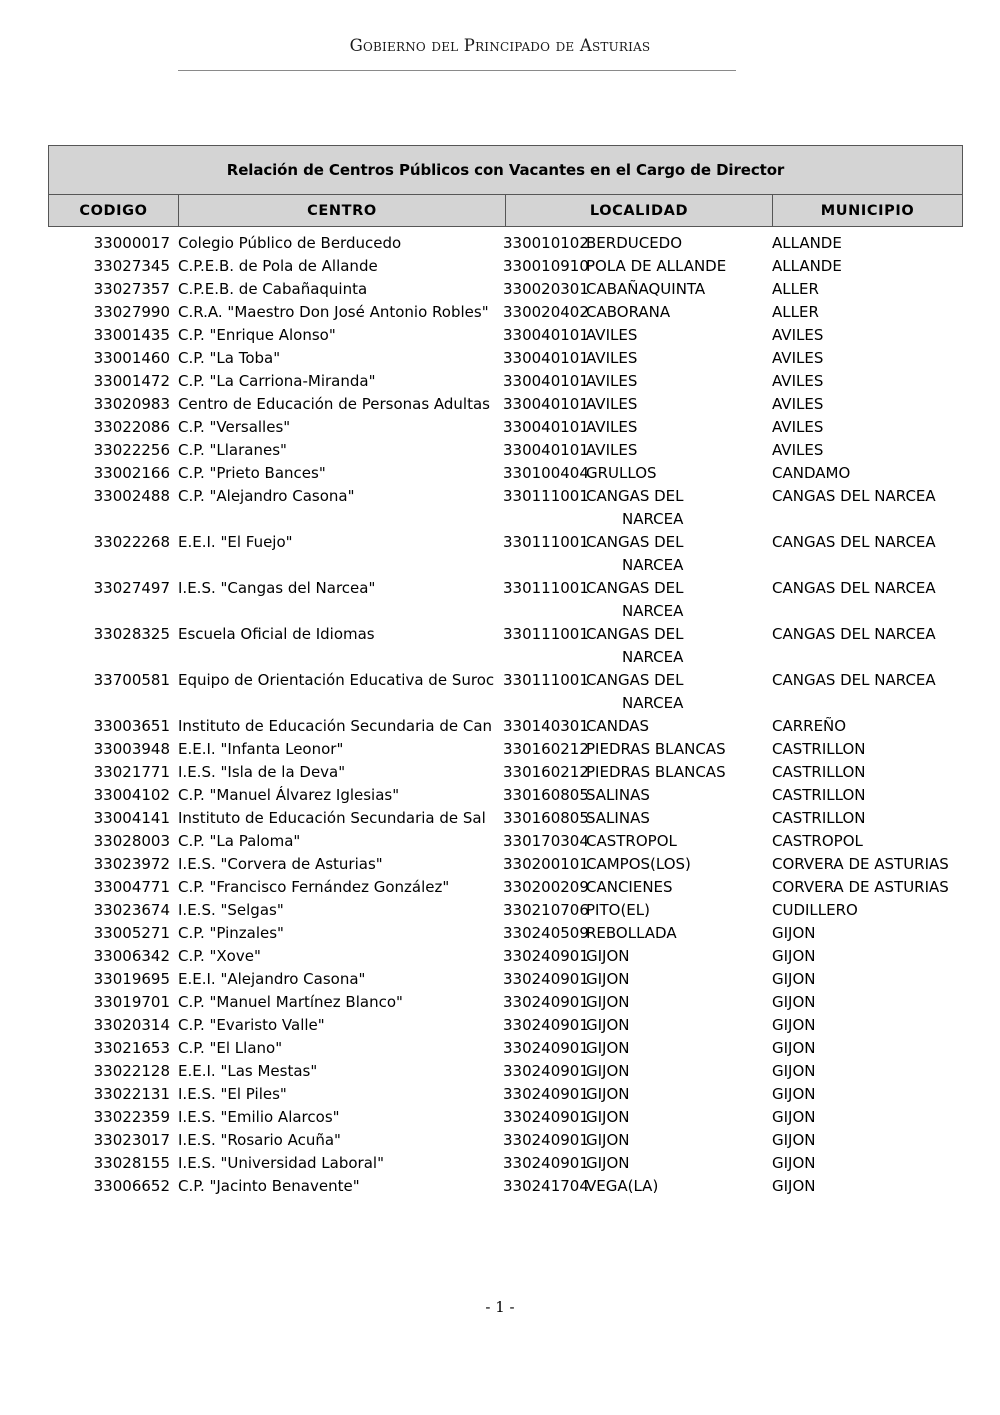  Describe the element at coordinates (231, 910) in the screenshot. I see `cell-centro: I.E.S. "Selgas"` at that location.